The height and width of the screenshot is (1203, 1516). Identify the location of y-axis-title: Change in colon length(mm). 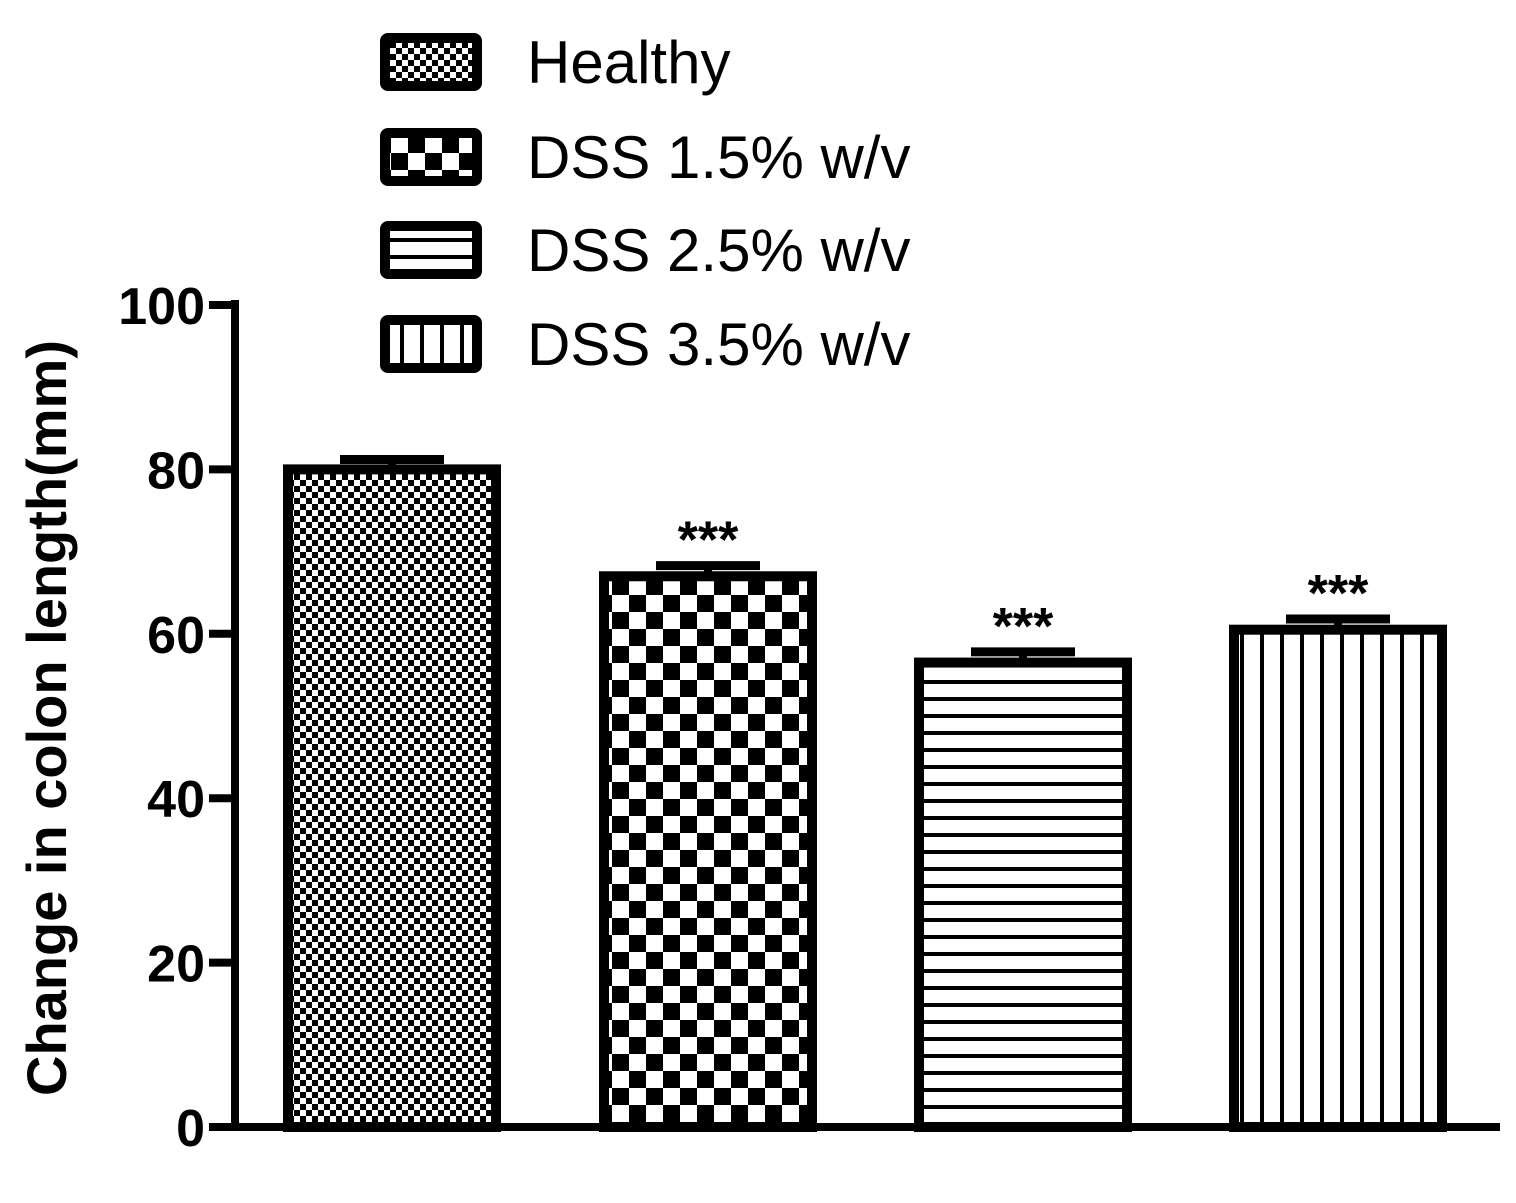
(46, 718).